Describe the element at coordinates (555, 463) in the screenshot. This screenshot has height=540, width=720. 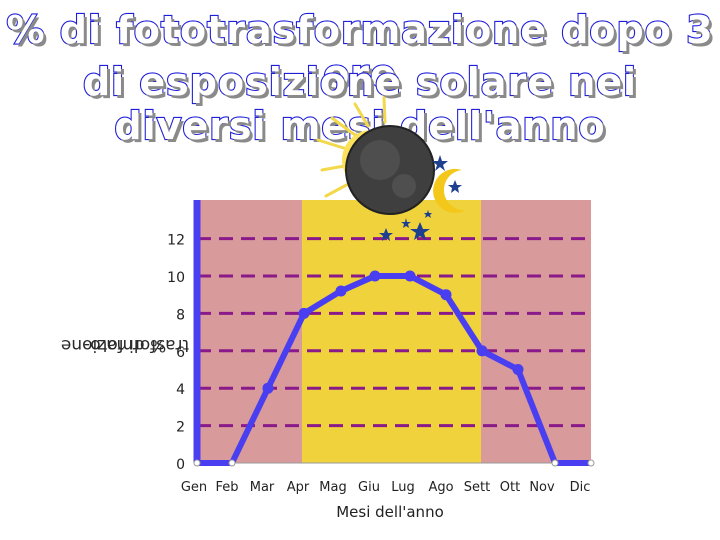
I see `data-point-nov` at that location.